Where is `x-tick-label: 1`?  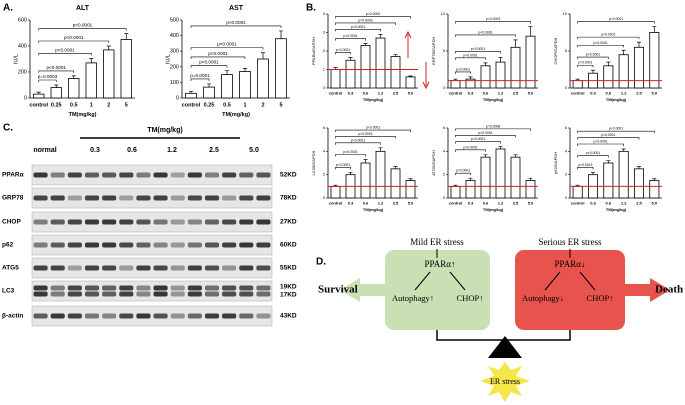 x-tick-label: 1 is located at coordinates (244, 106).